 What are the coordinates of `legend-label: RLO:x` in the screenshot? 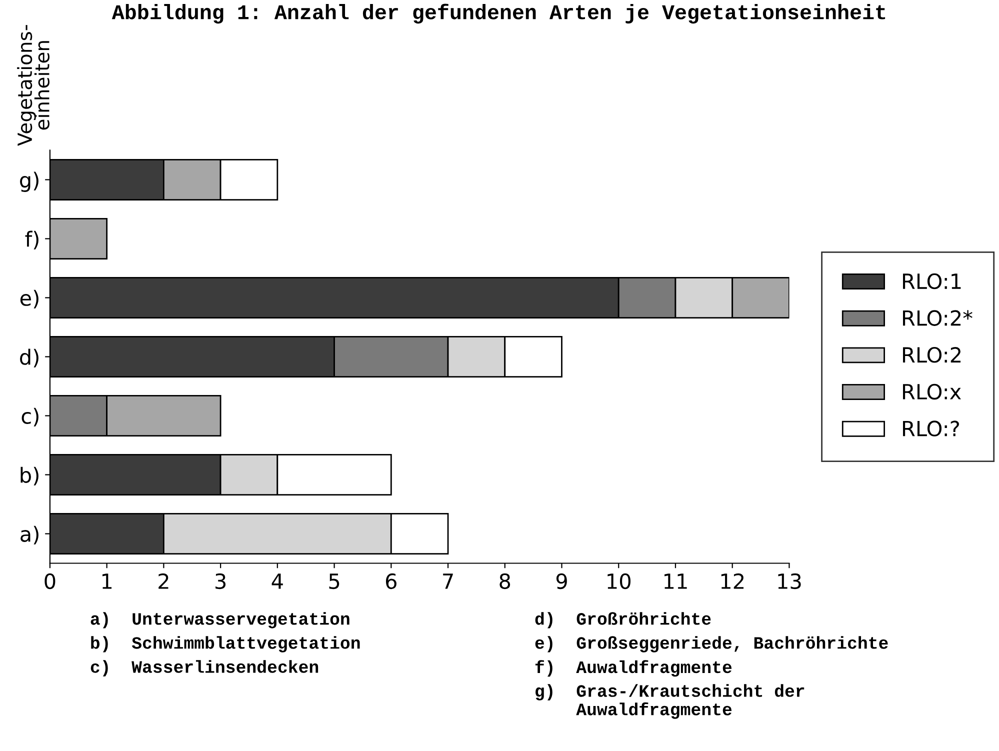 It's located at (932, 392).